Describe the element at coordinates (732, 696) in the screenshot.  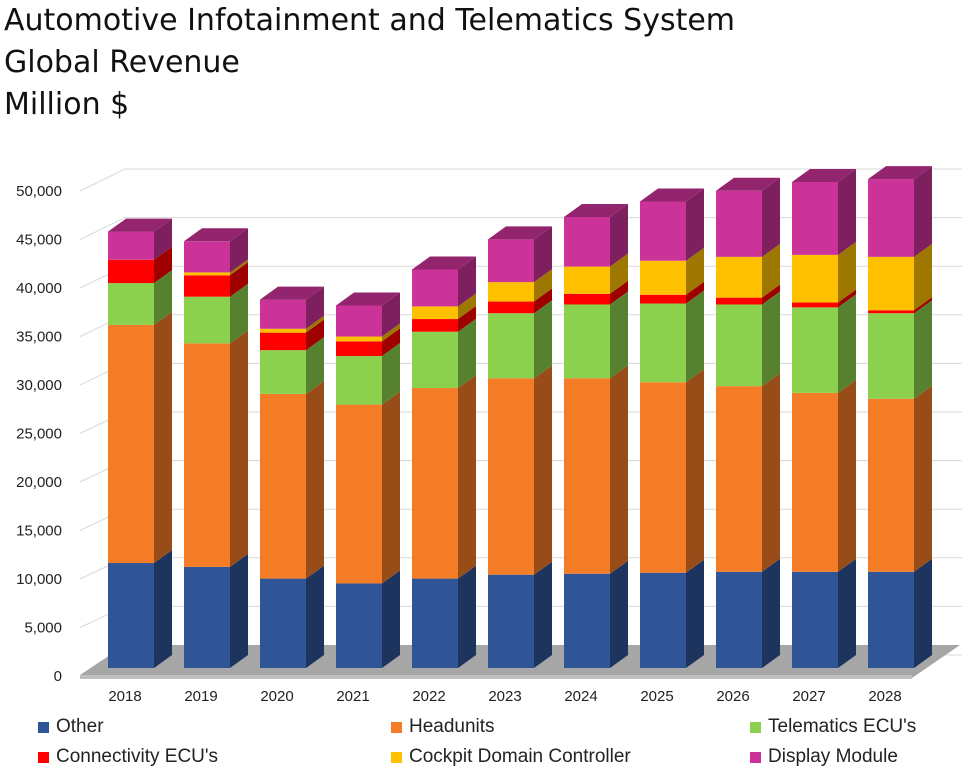
I see `x-tick-label: 2026` at that location.